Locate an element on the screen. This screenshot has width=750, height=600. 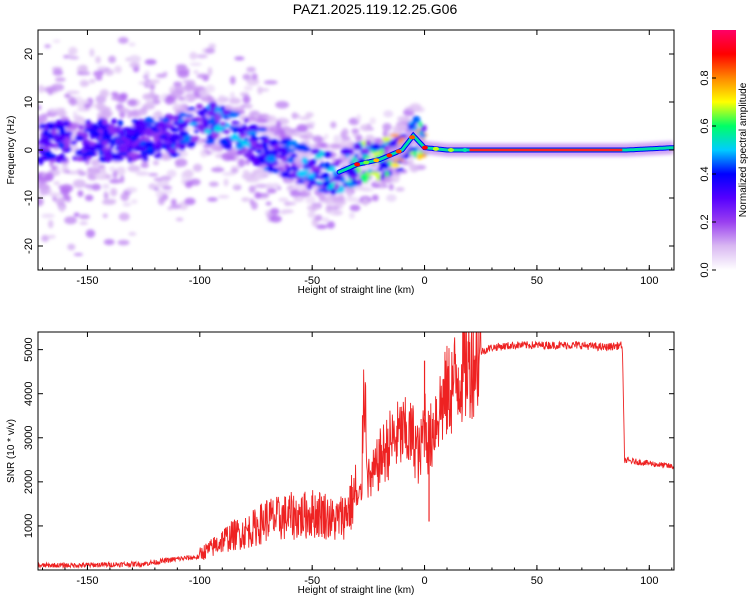
x-tick-label: -150 is located at coordinates (87, 581).